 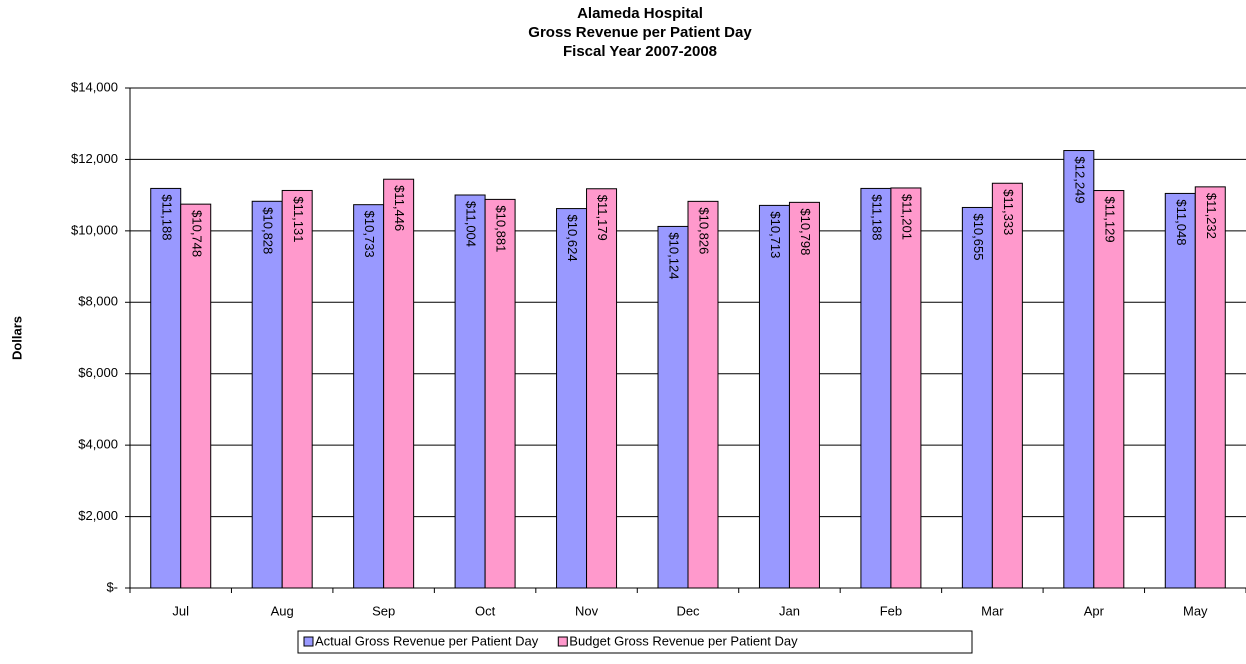 I want to click on y-tick-label: $-, so click(x=112, y=586).